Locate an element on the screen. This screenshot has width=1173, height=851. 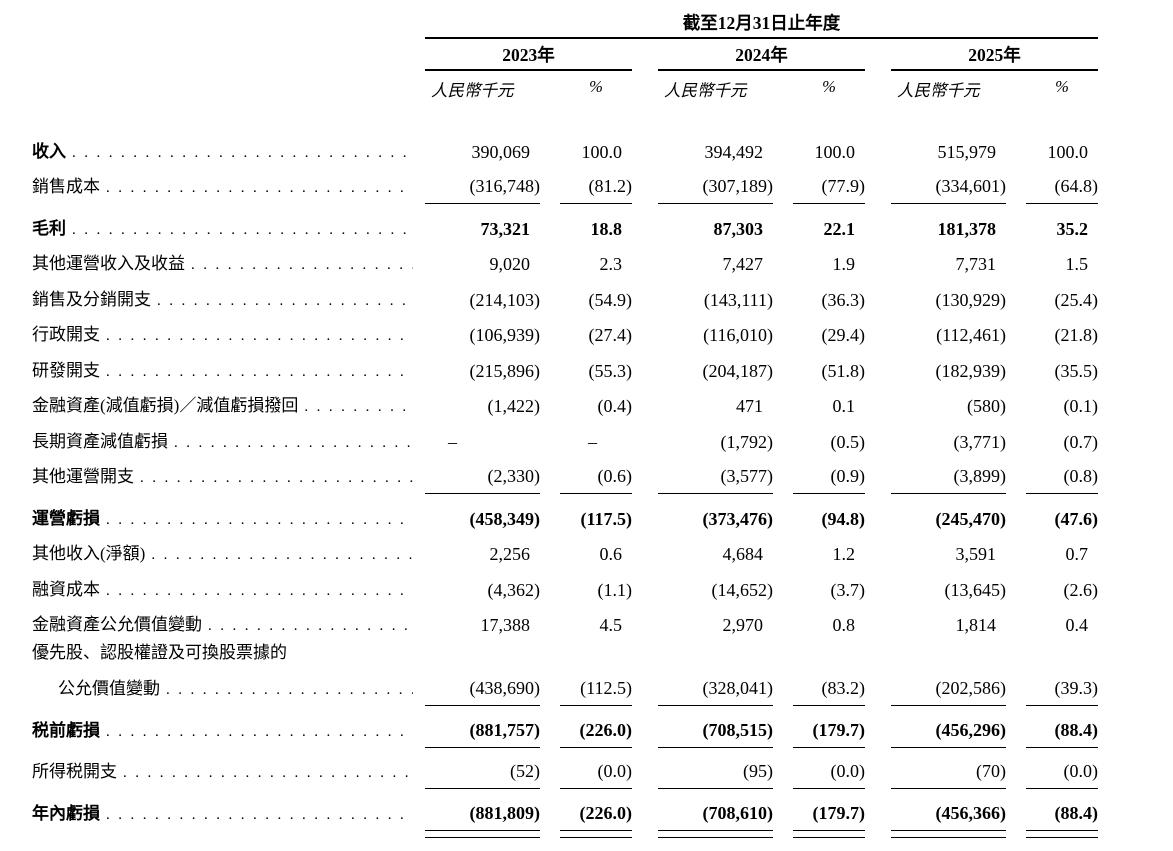
amount-cell: 2,970 is located at coordinates (743, 625).